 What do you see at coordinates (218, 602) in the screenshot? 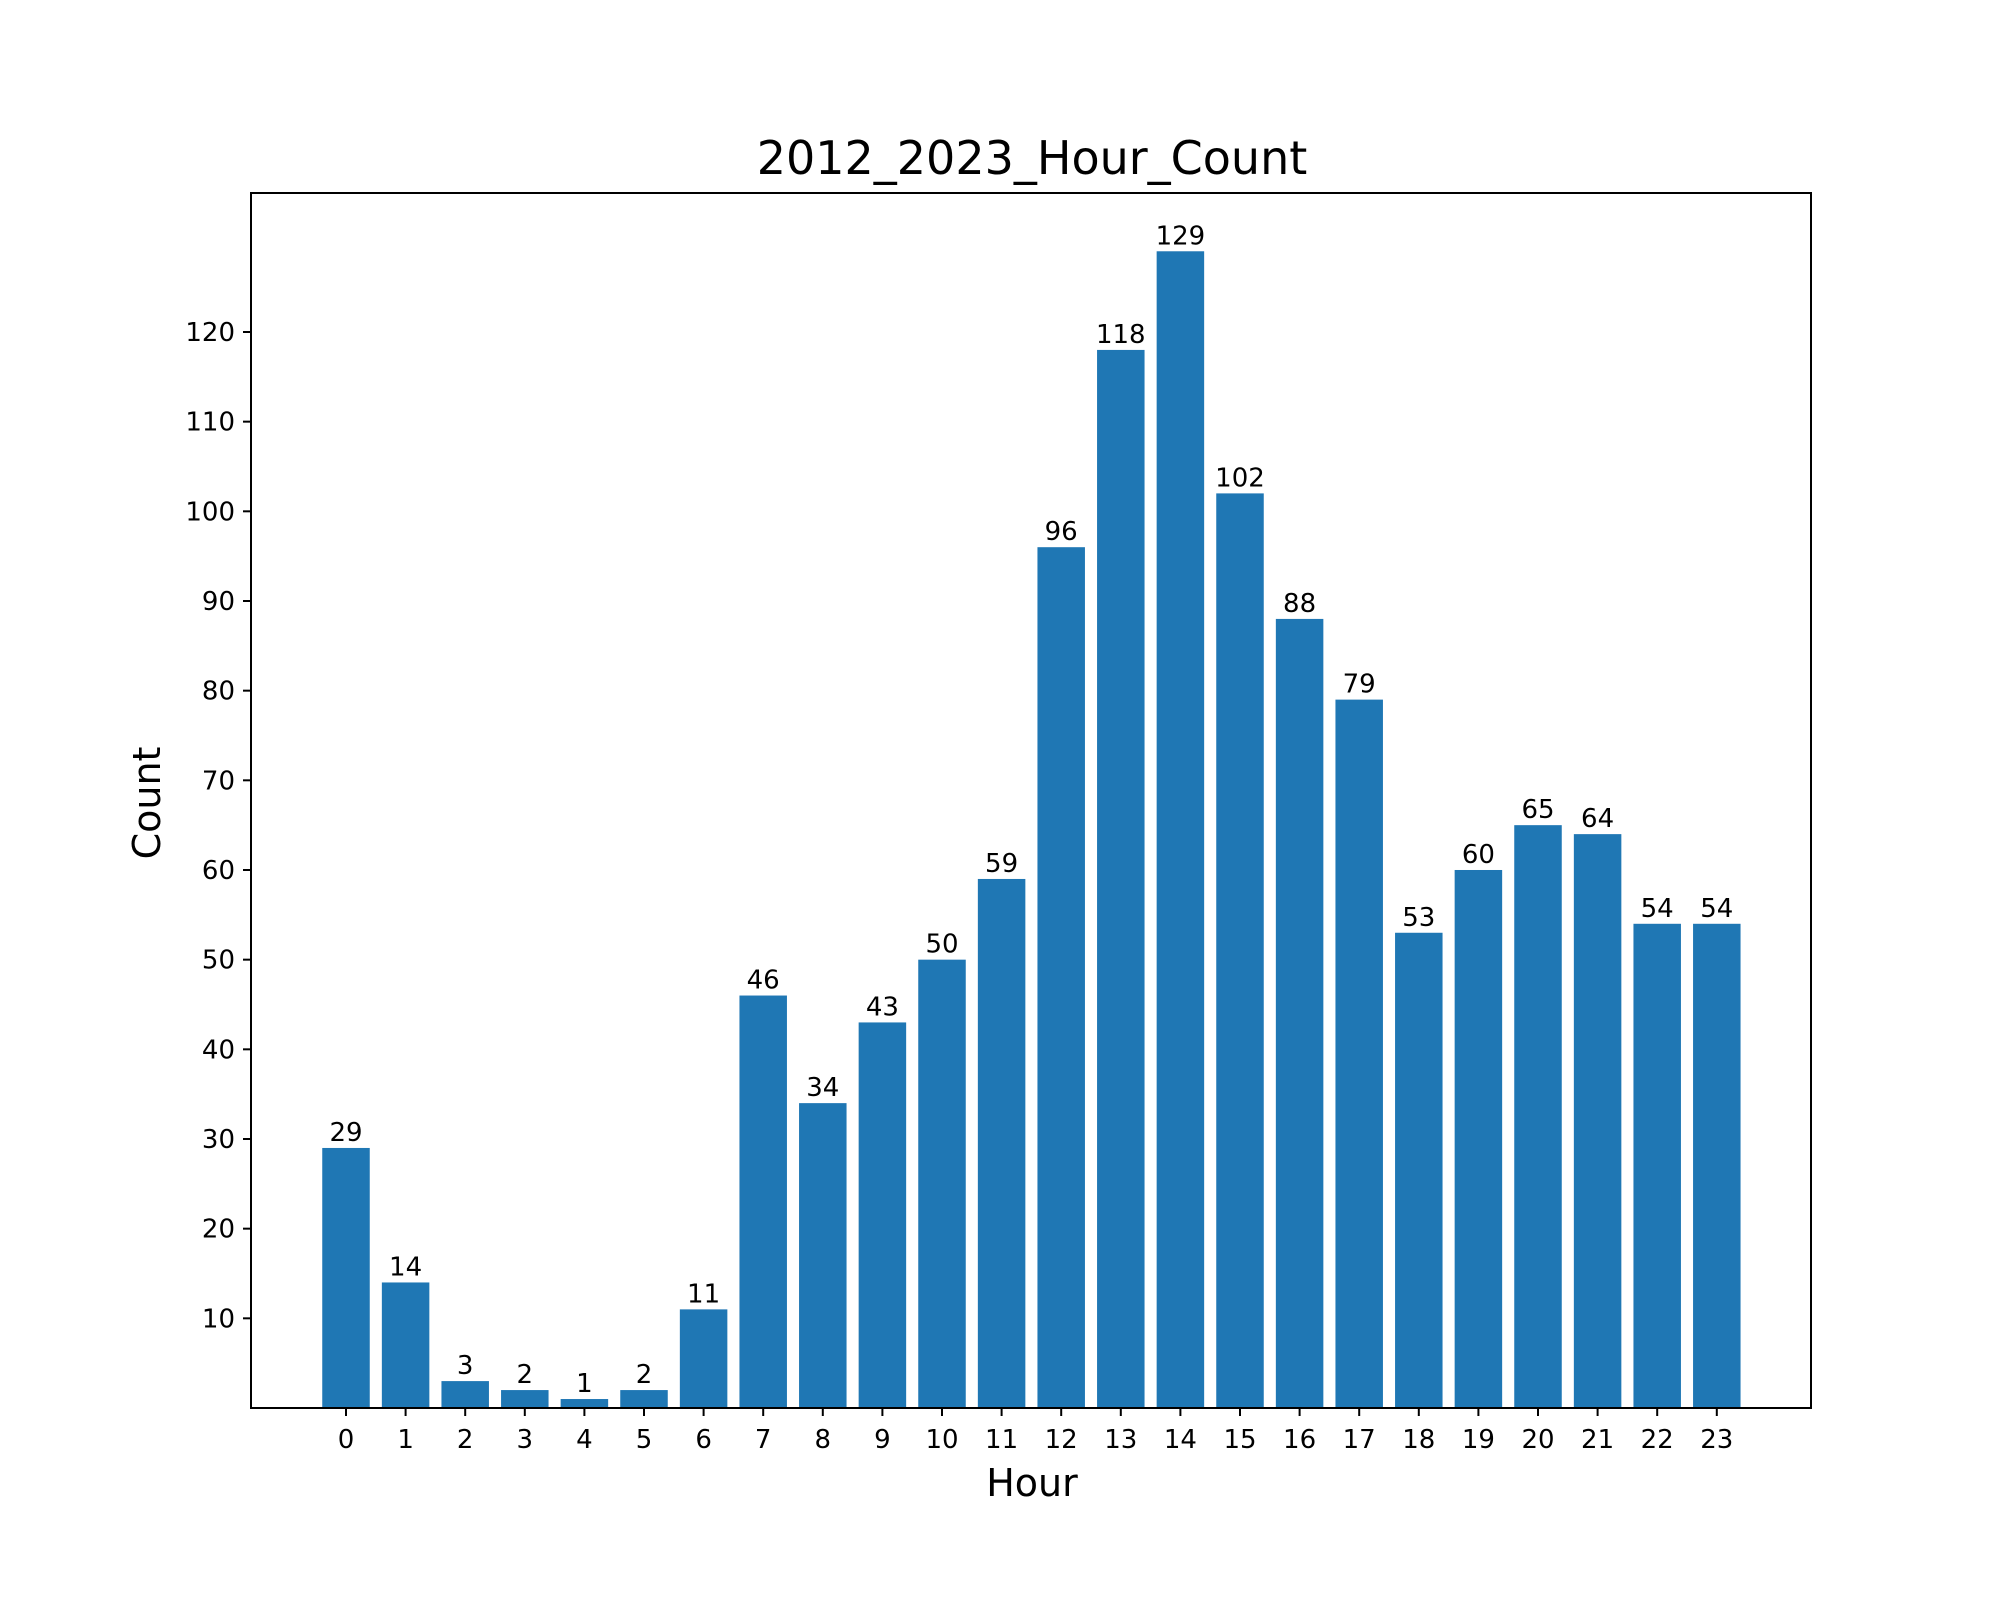
I see `y-tick-label-90: 90` at bounding box center [218, 602].